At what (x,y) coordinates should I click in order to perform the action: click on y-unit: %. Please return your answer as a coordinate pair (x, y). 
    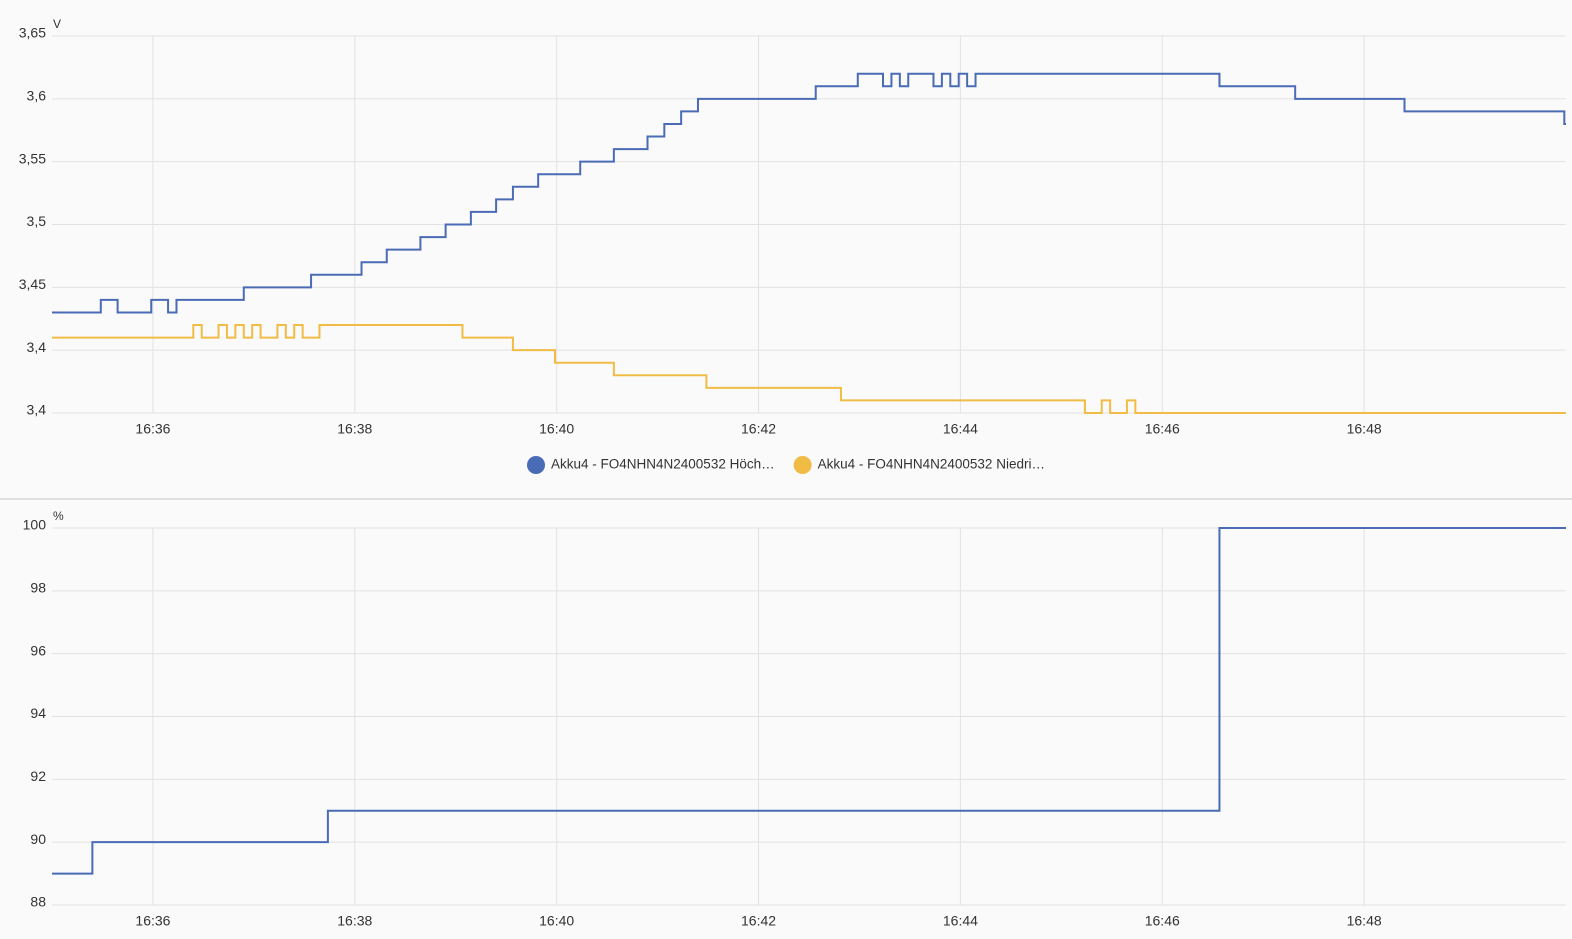
    Looking at the image, I should click on (58, 516).